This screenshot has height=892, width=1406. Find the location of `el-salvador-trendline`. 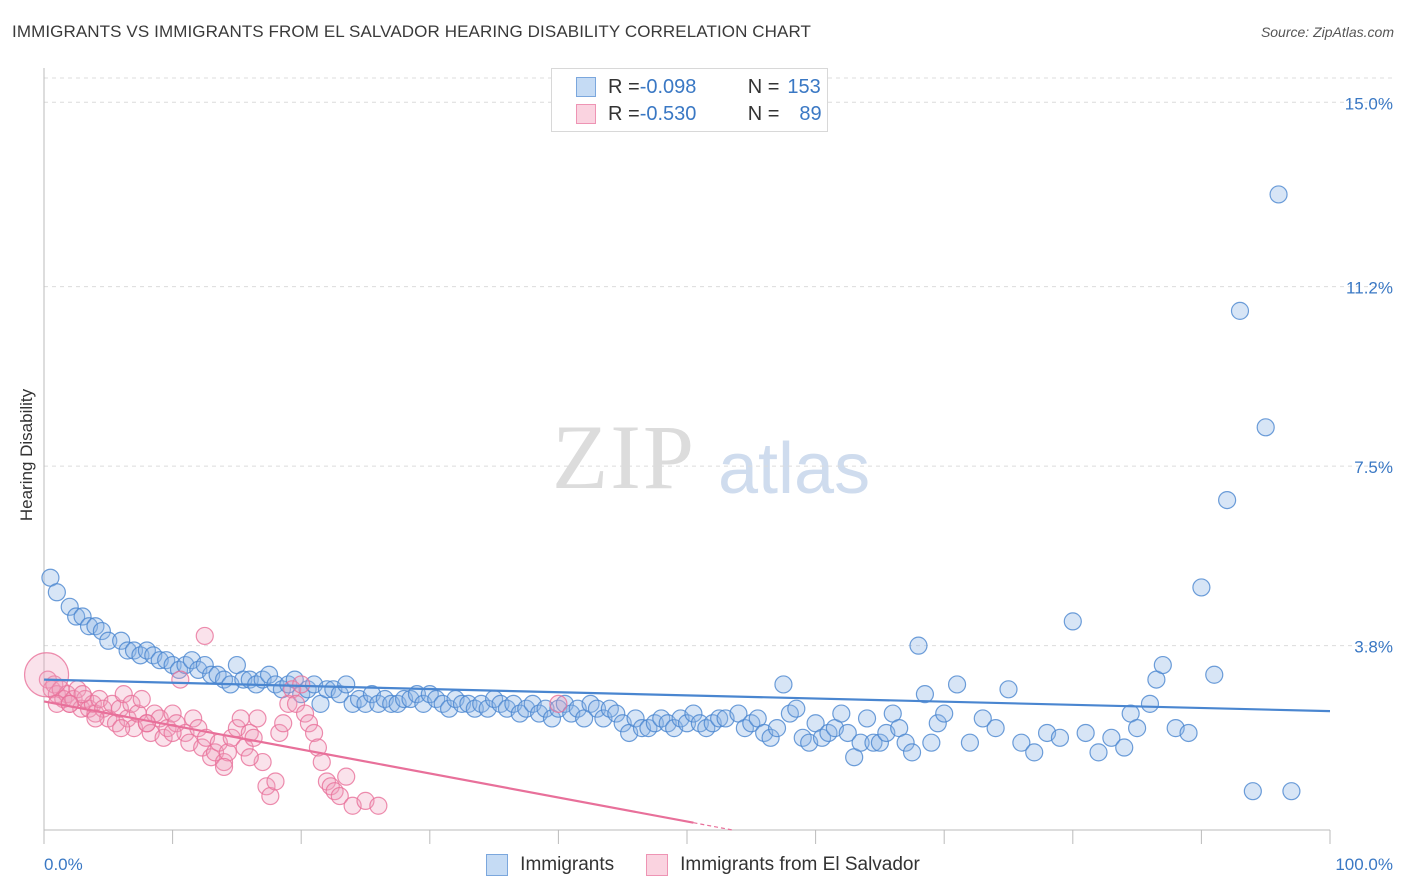

el-salvador-trendline is located at coordinates (368, 762).